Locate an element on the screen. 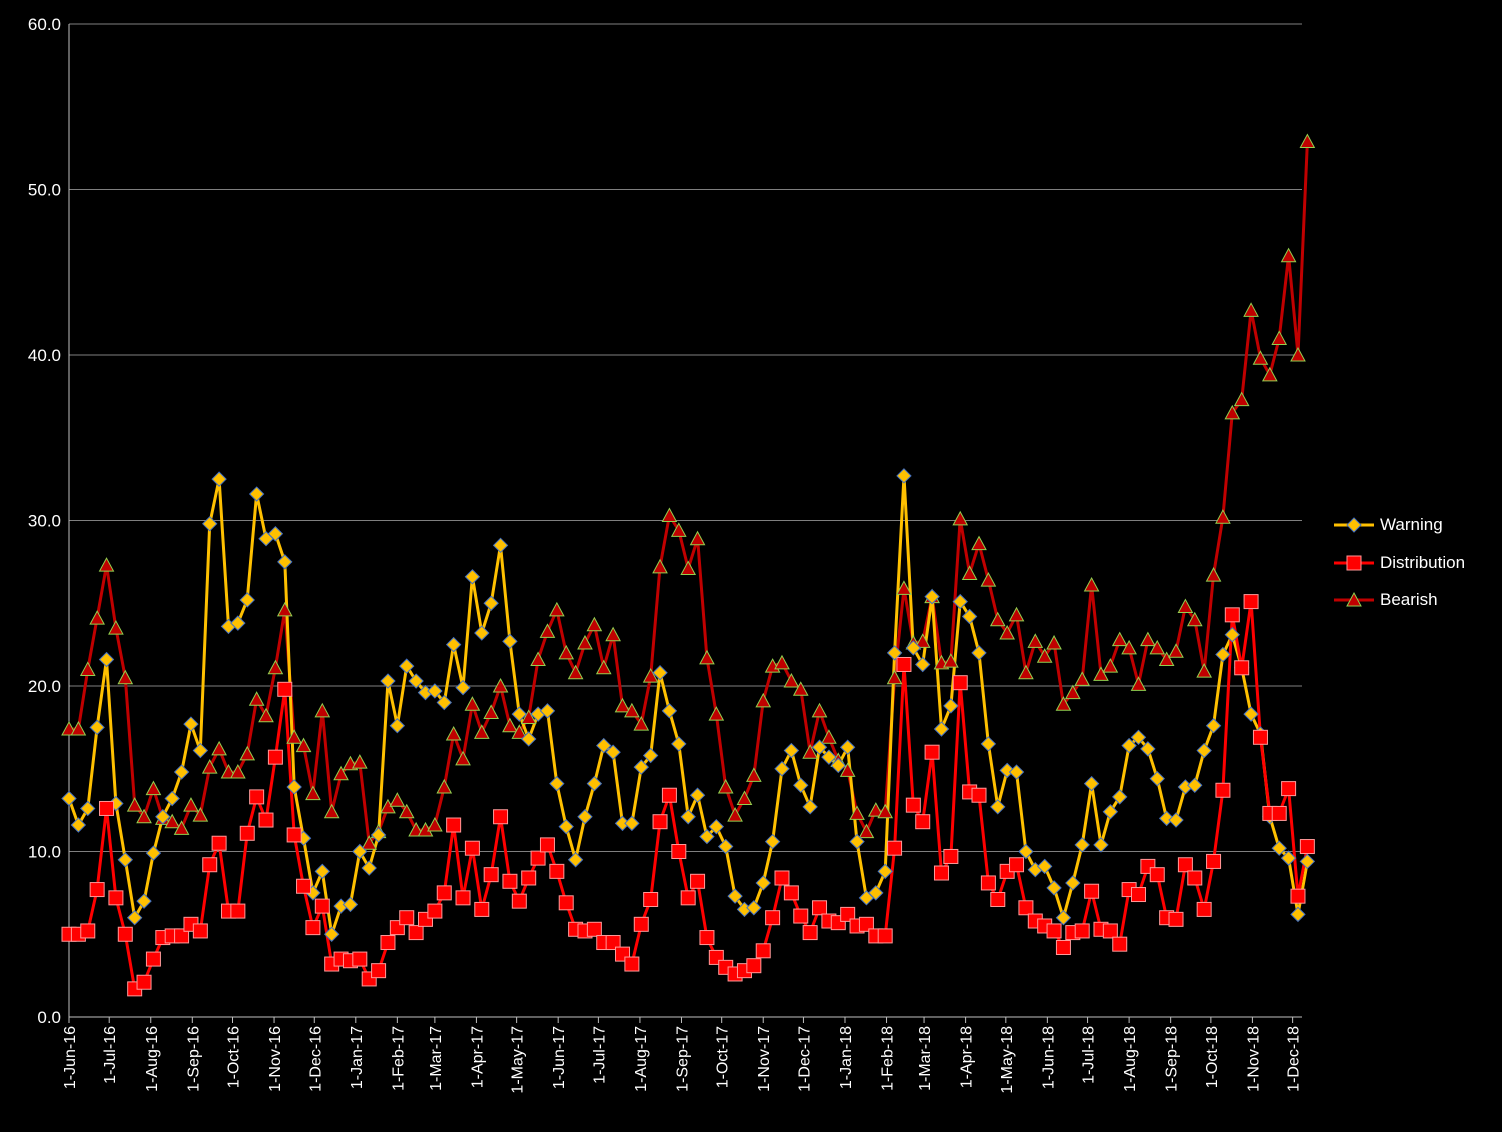 The height and width of the screenshot is (1132, 1502). x-tick-label: 1-Nov-16 is located at coordinates (275, 1059).